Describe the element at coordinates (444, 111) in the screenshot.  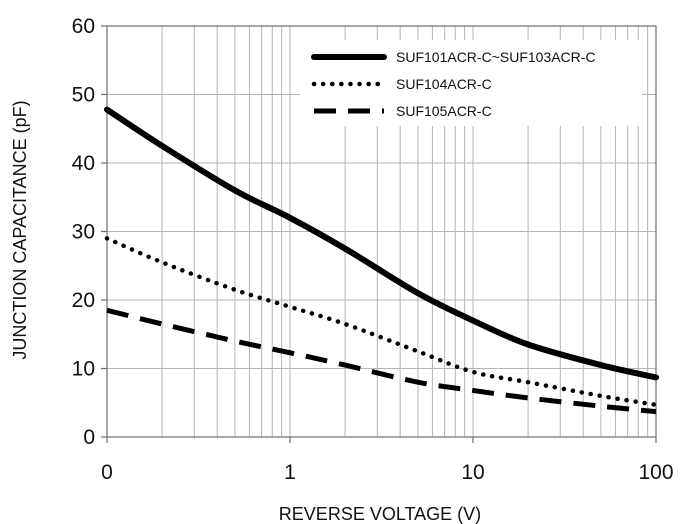
I see `legend-label-3: SUF105ACR-C` at that location.